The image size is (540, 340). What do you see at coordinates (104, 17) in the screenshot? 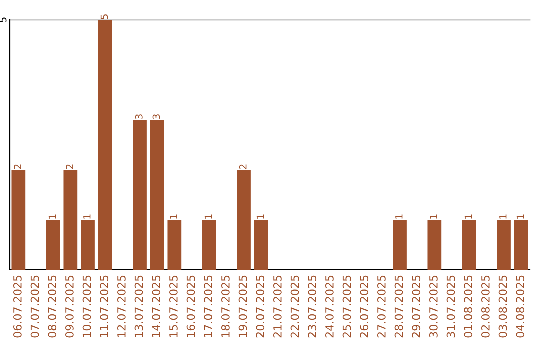
I see `data-label: 5` at bounding box center [104, 17].